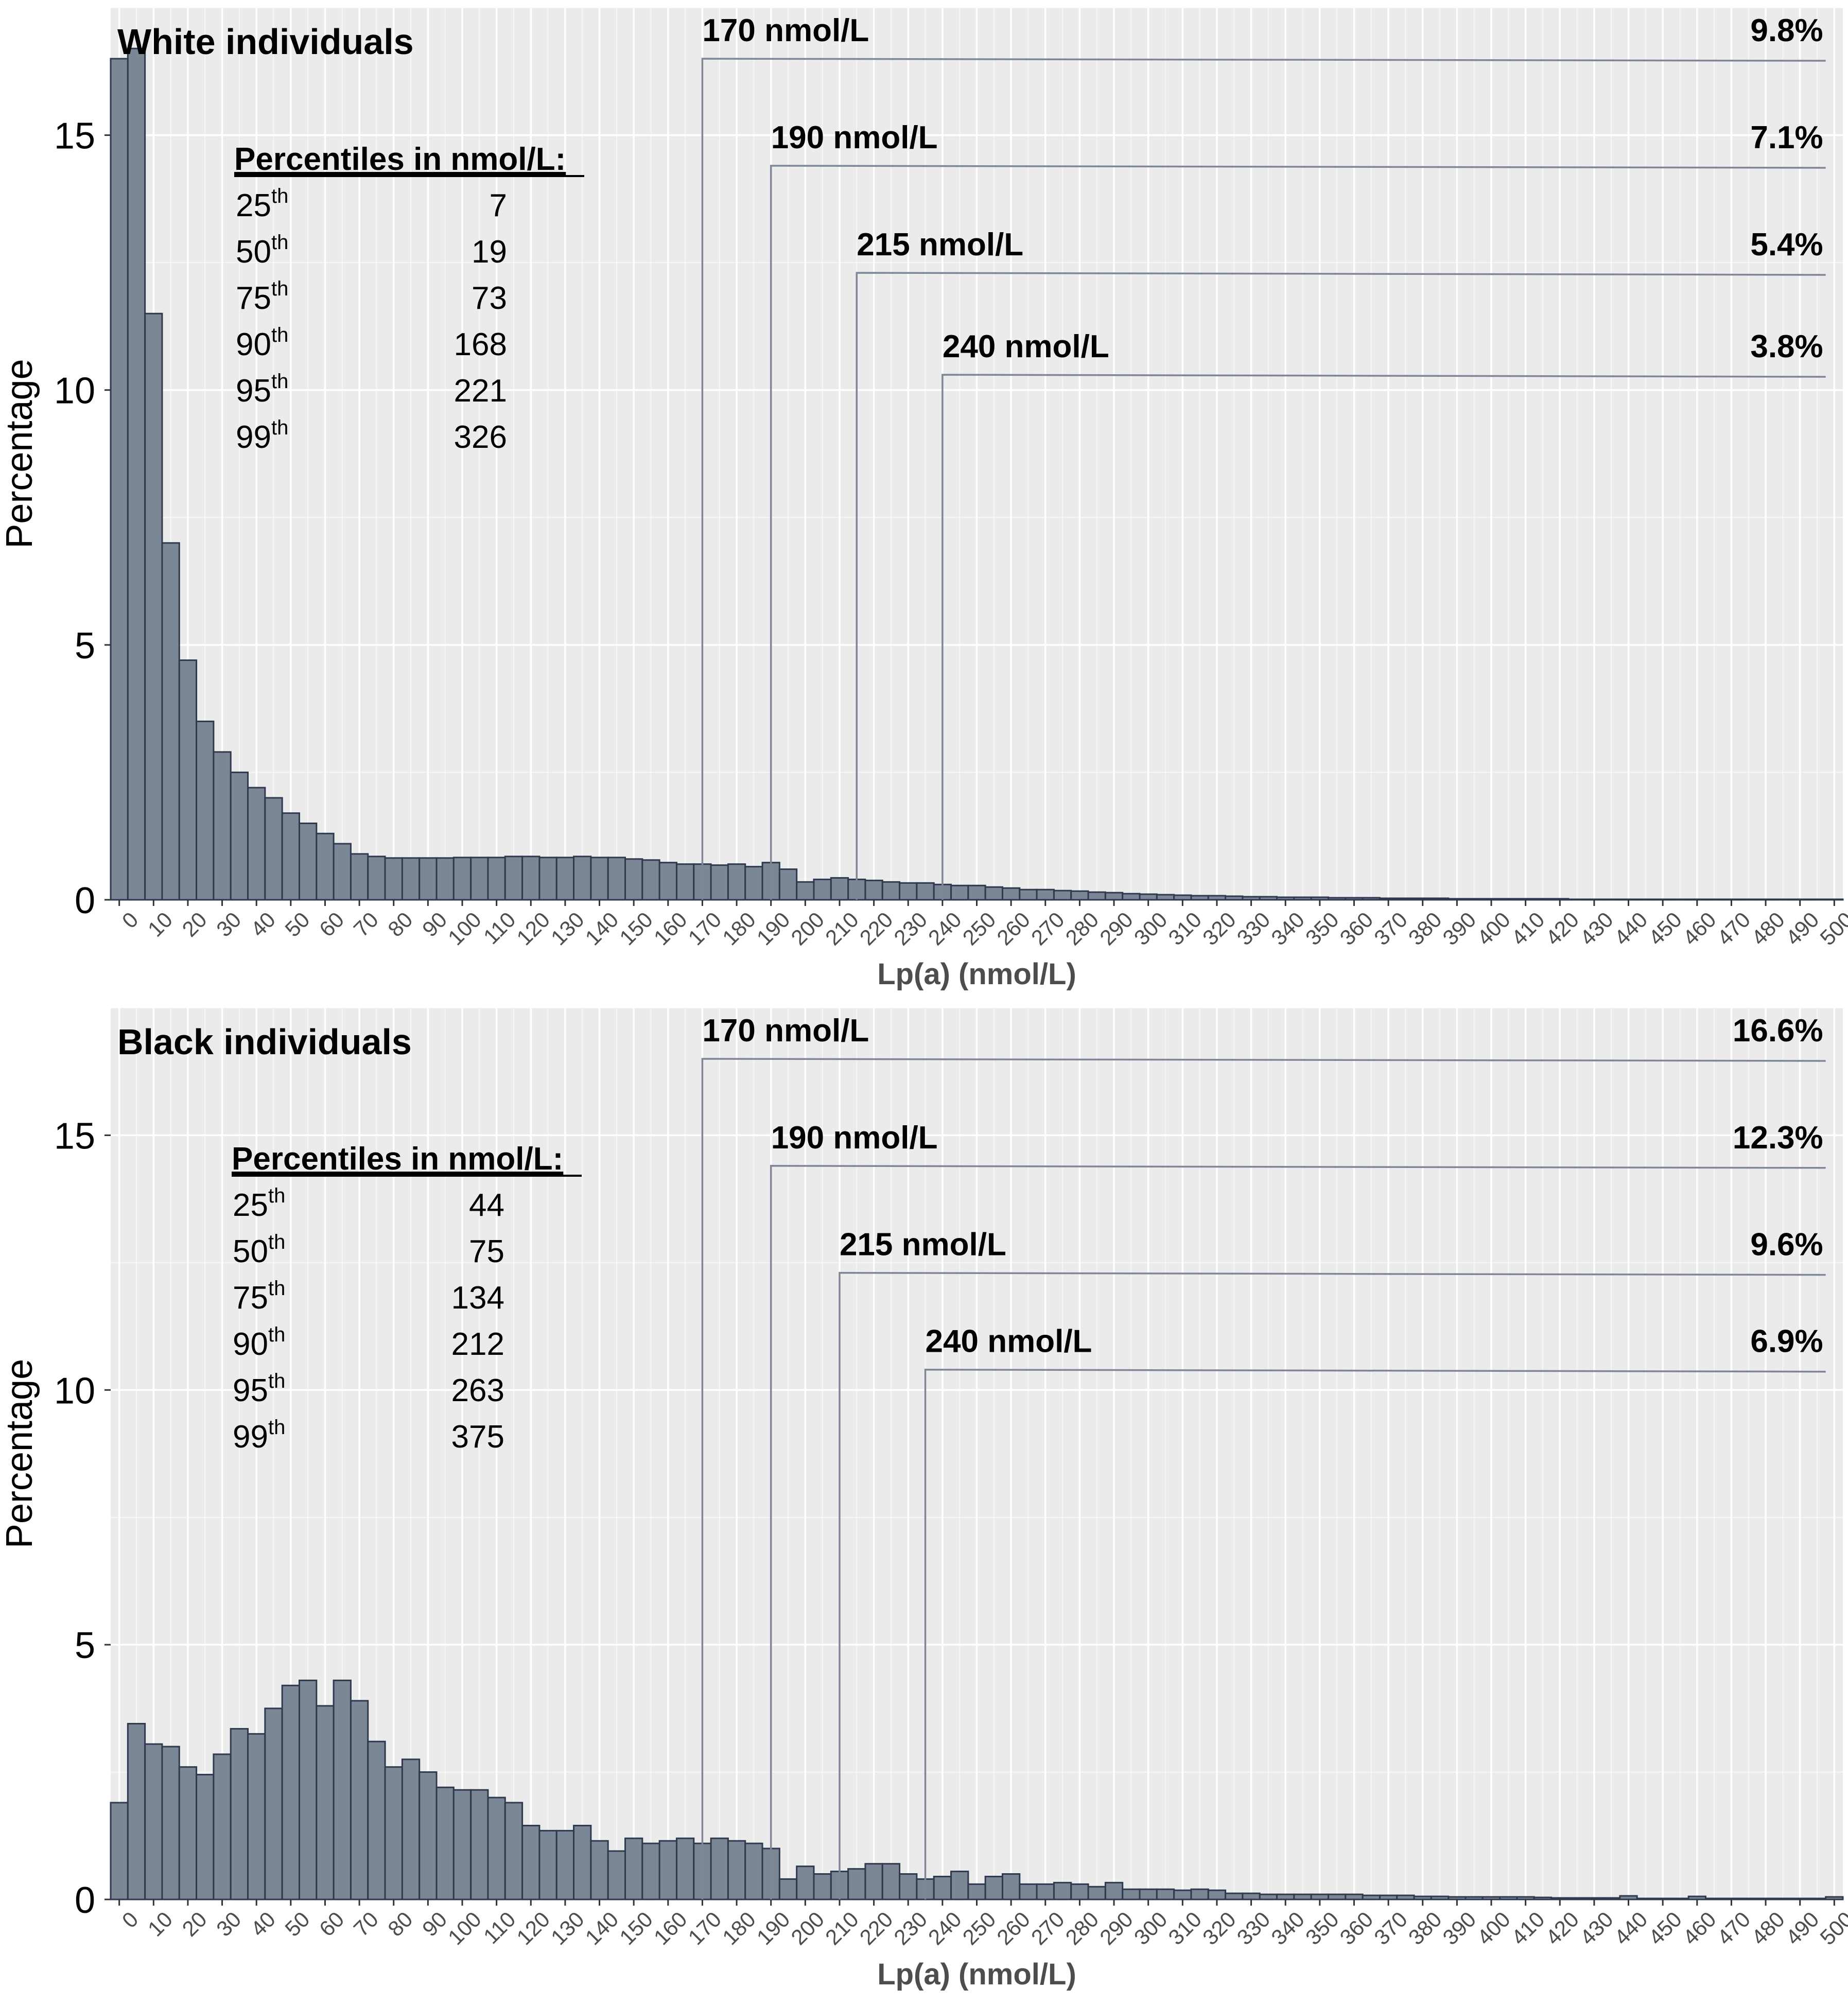  I want to click on x-tick-label: 250, so click(979, 929).